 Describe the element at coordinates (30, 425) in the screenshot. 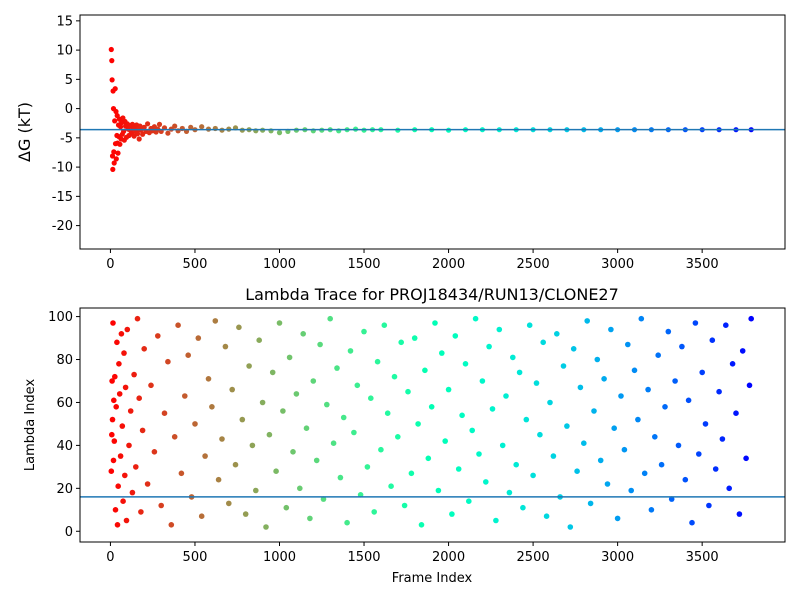

I see `lambda-trace-y-axis-label: Lambda Index` at that location.